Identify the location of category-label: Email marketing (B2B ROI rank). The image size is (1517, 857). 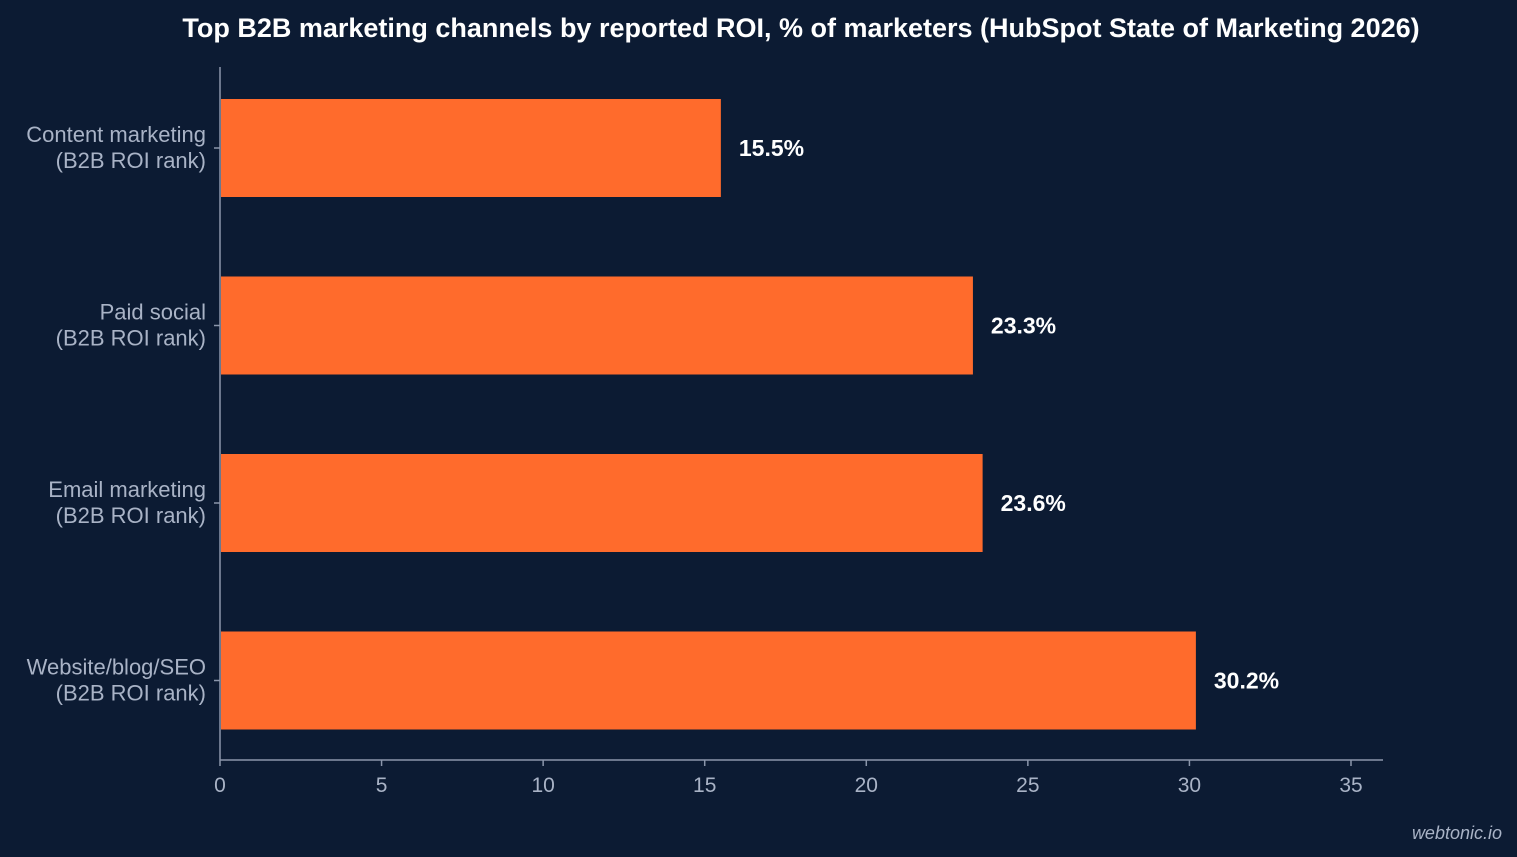
(127, 502).